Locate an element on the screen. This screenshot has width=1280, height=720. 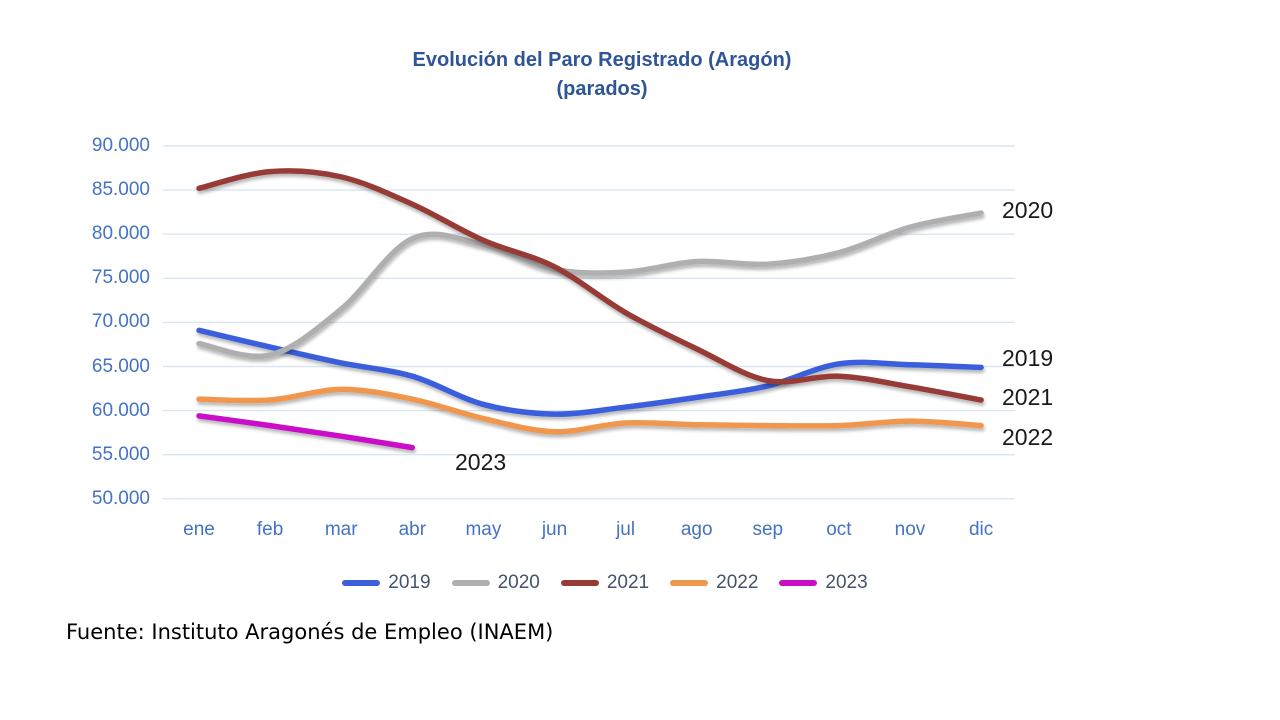
series-end-label-2022: 2022 is located at coordinates (1028, 437).